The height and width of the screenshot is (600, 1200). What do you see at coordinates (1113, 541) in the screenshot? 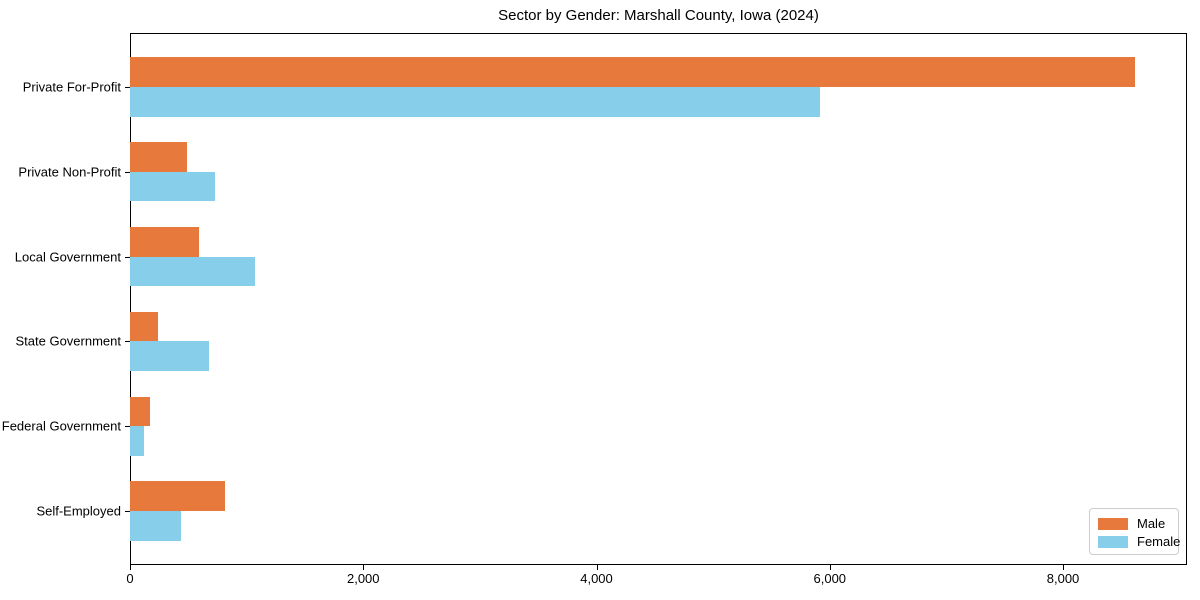
I see `legend-swatch-female` at bounding box center [1113, 541].